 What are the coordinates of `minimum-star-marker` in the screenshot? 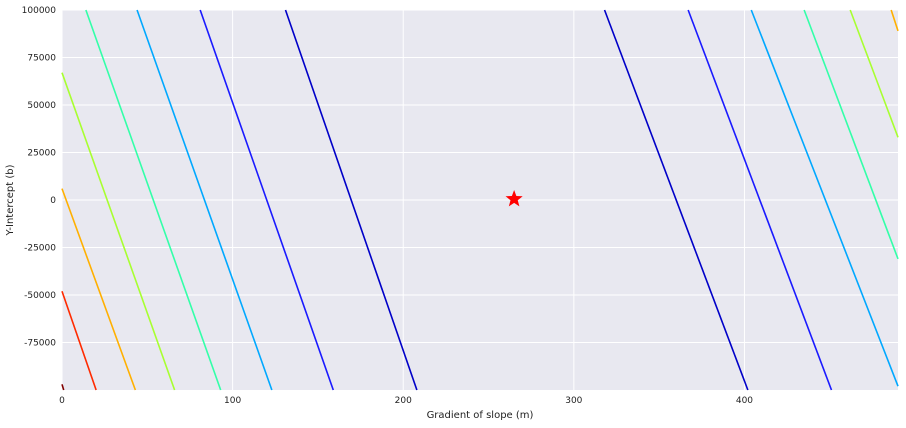 It's located at (514, 198).